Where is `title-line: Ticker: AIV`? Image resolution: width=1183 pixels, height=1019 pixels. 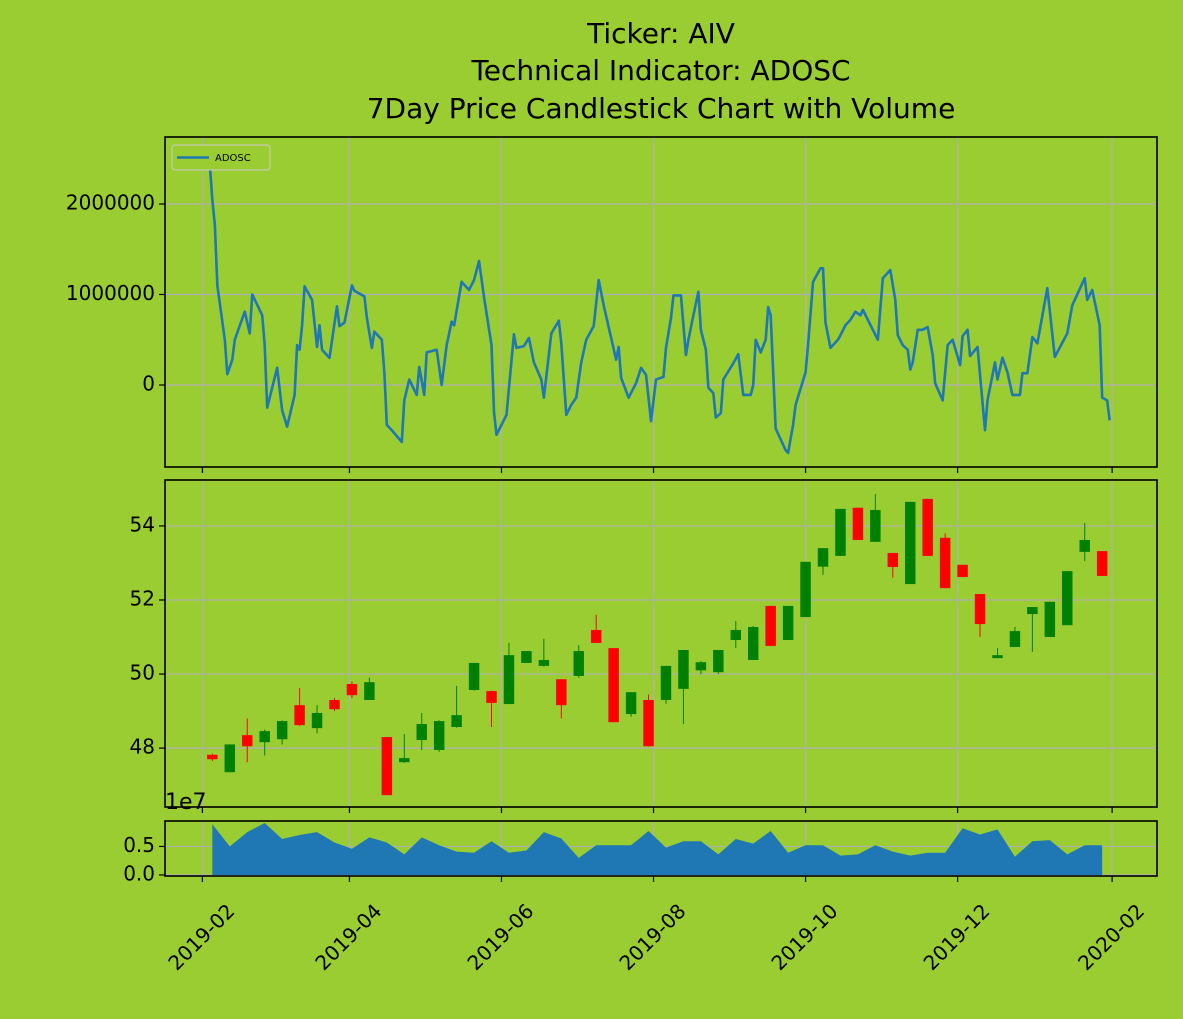
title-line: Ticker: AIV is located at coordinates (660, 33).